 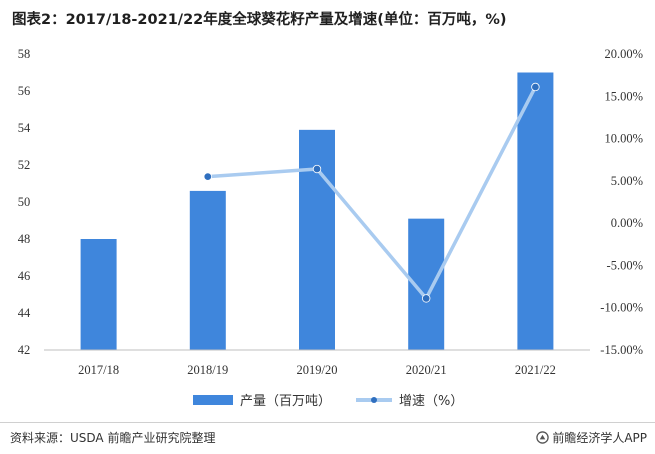 What do you see at coordinates (623, 139) in the screenshot?
I see `right-tick-label: 10.00%` at bounding box center [623, 139].